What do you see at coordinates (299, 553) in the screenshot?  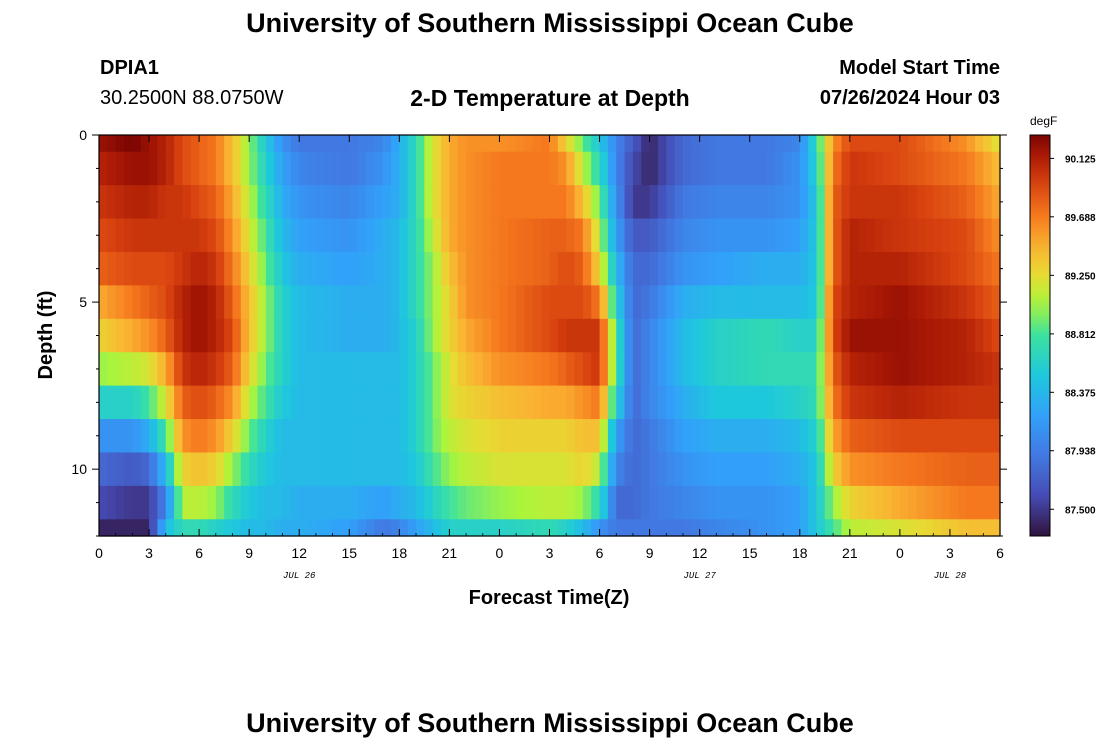 I see `x-tick-label: 12` at bounding box center [299, 553].